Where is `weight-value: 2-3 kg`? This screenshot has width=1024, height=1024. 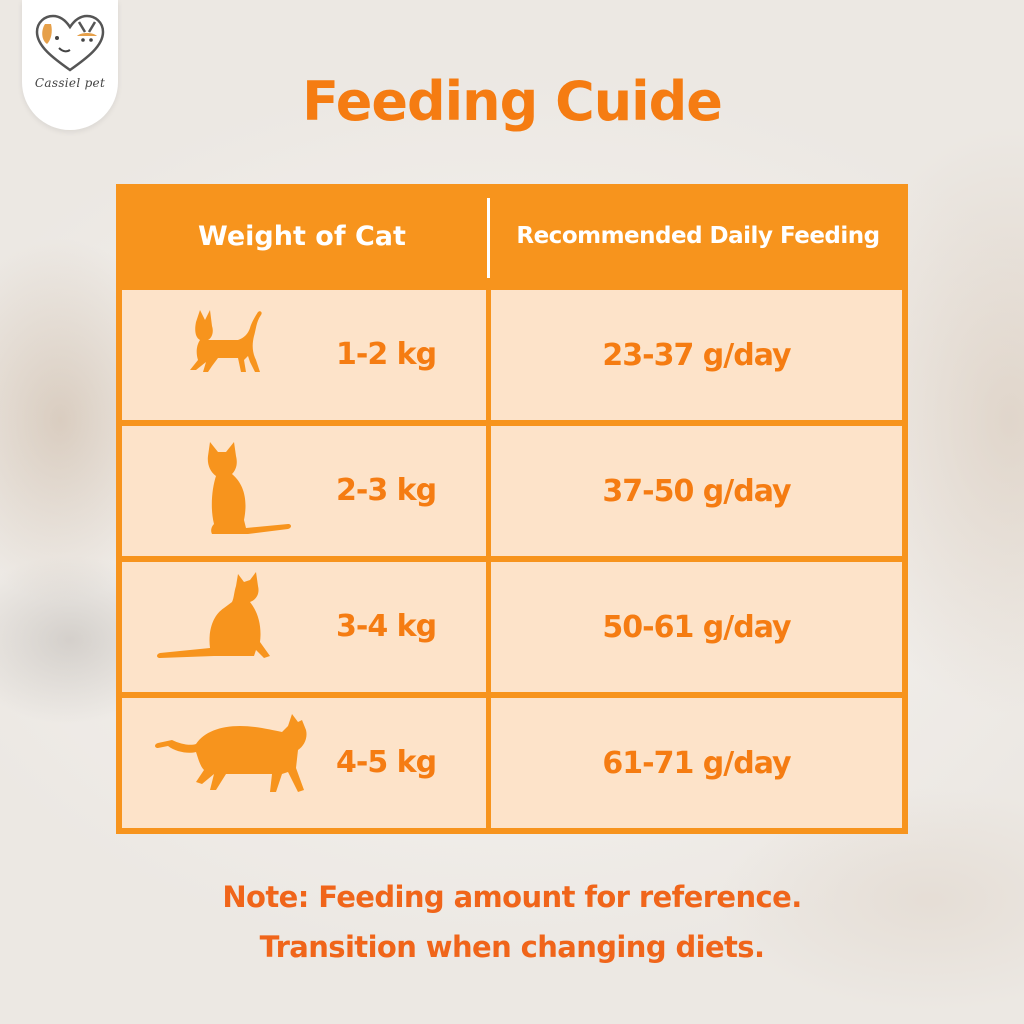
weight-value: 2-3 kg is located at coordinates (386, 490).